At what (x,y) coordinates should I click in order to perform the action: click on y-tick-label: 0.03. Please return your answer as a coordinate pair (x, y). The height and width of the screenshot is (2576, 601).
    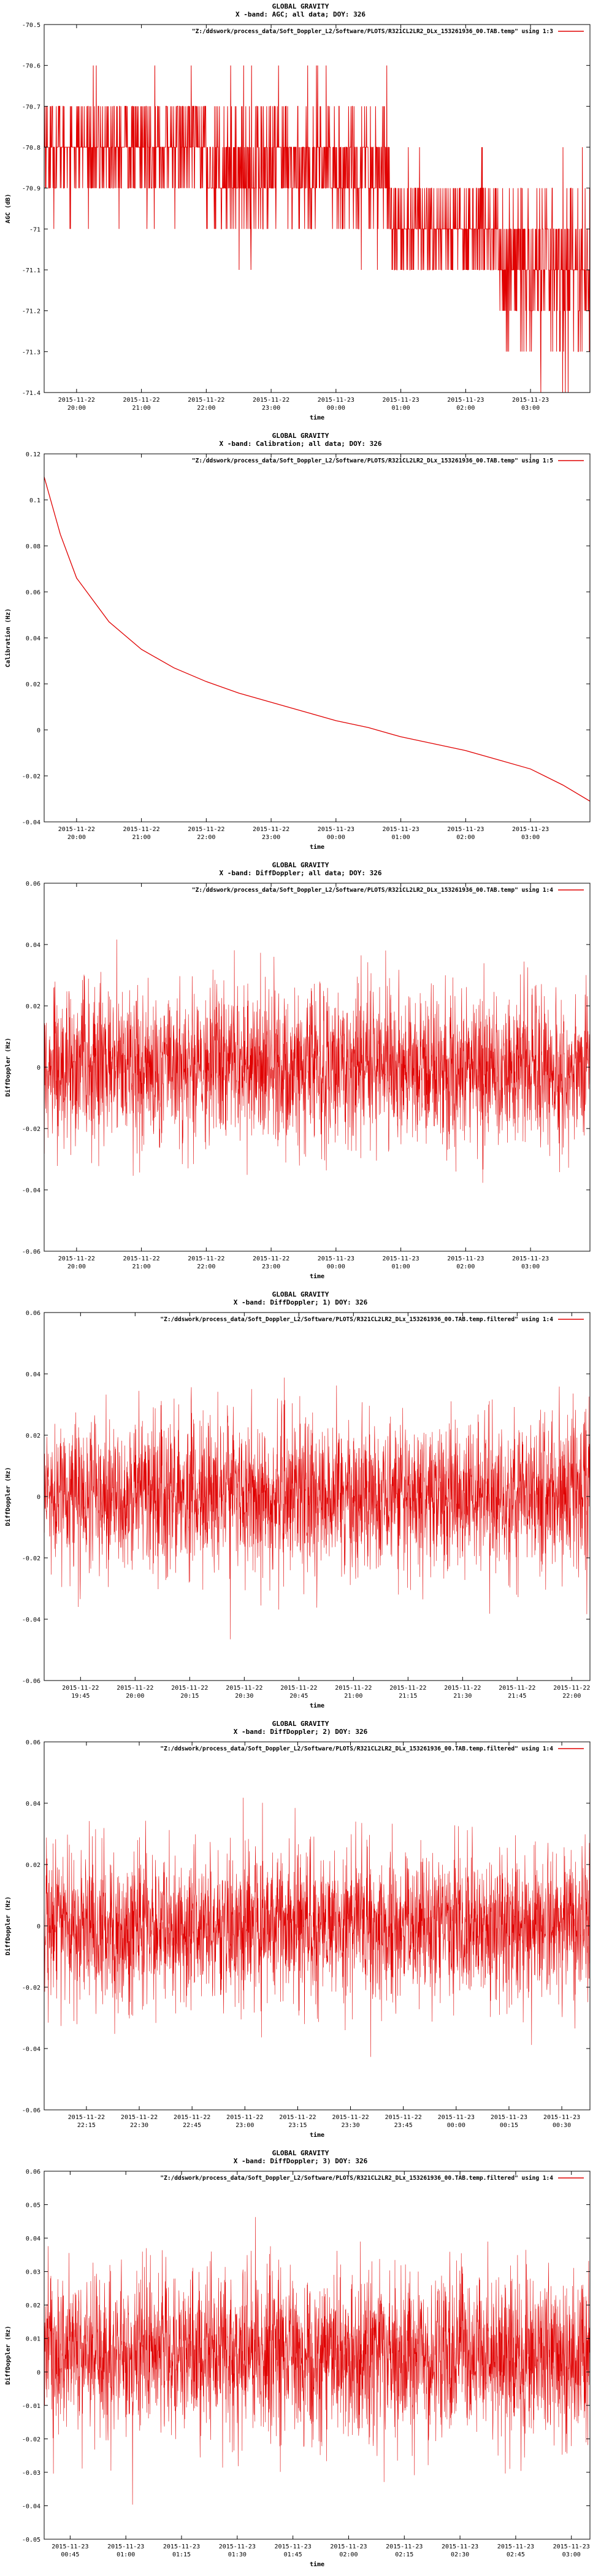
    Looking at the image, I should click on (33, 2272).